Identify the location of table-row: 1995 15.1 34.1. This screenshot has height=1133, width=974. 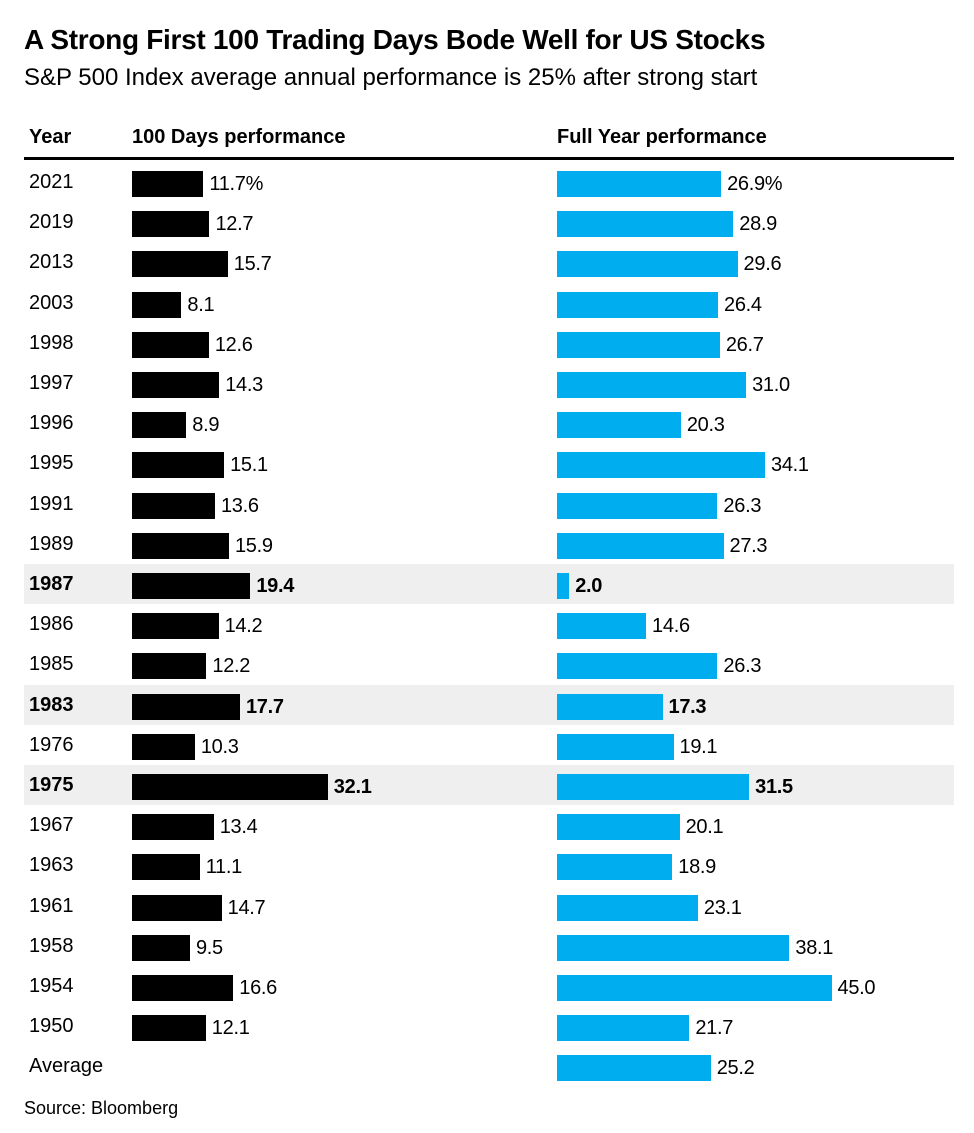
(489, 463).